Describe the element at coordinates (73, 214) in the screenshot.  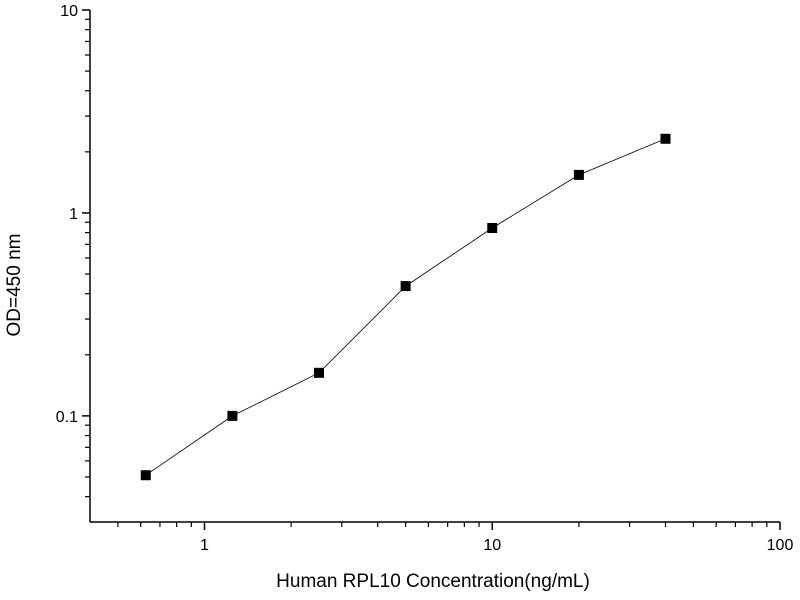
I see `y-tick-label: 1` at that location.